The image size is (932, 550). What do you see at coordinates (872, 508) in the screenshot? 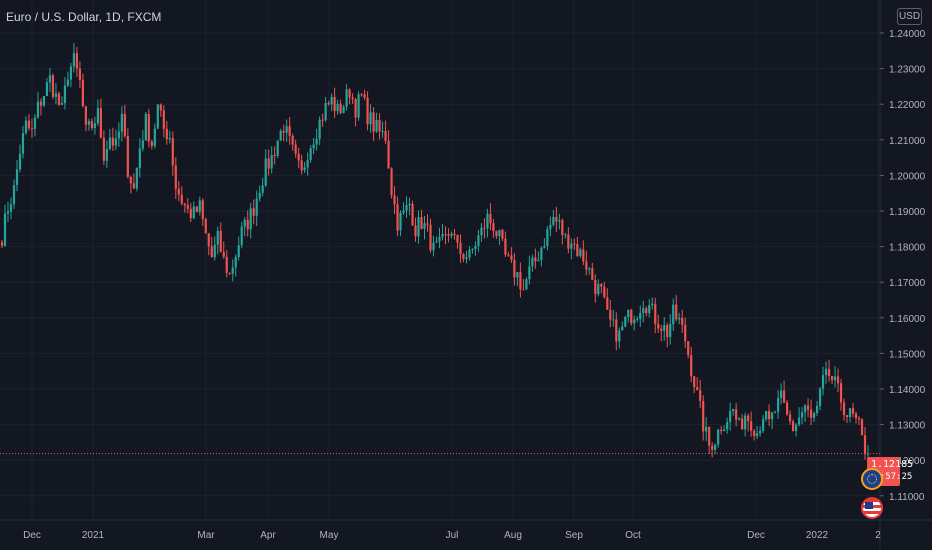
I see `us-flag-icon` at bounding box center [872, 508].